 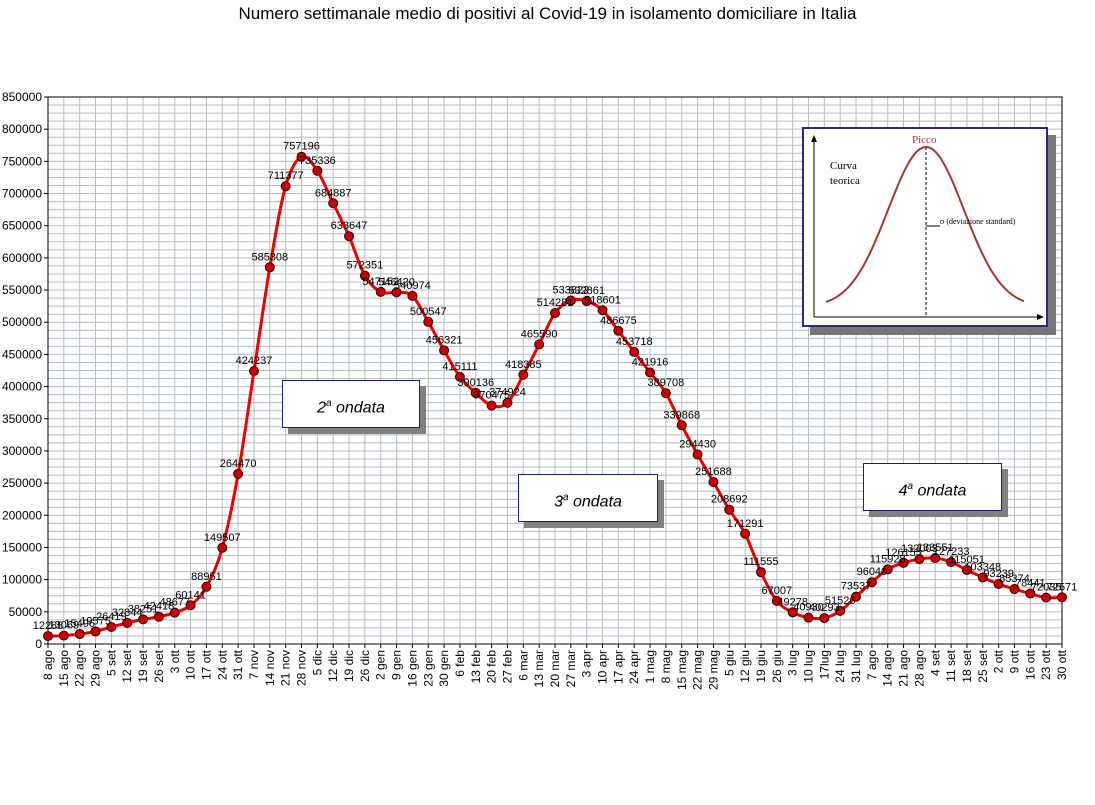 What do you see at coordinates (666, 666) in the screenshot?
I see `x-tick-label: 8 mag` at bounding box center [666, 666].